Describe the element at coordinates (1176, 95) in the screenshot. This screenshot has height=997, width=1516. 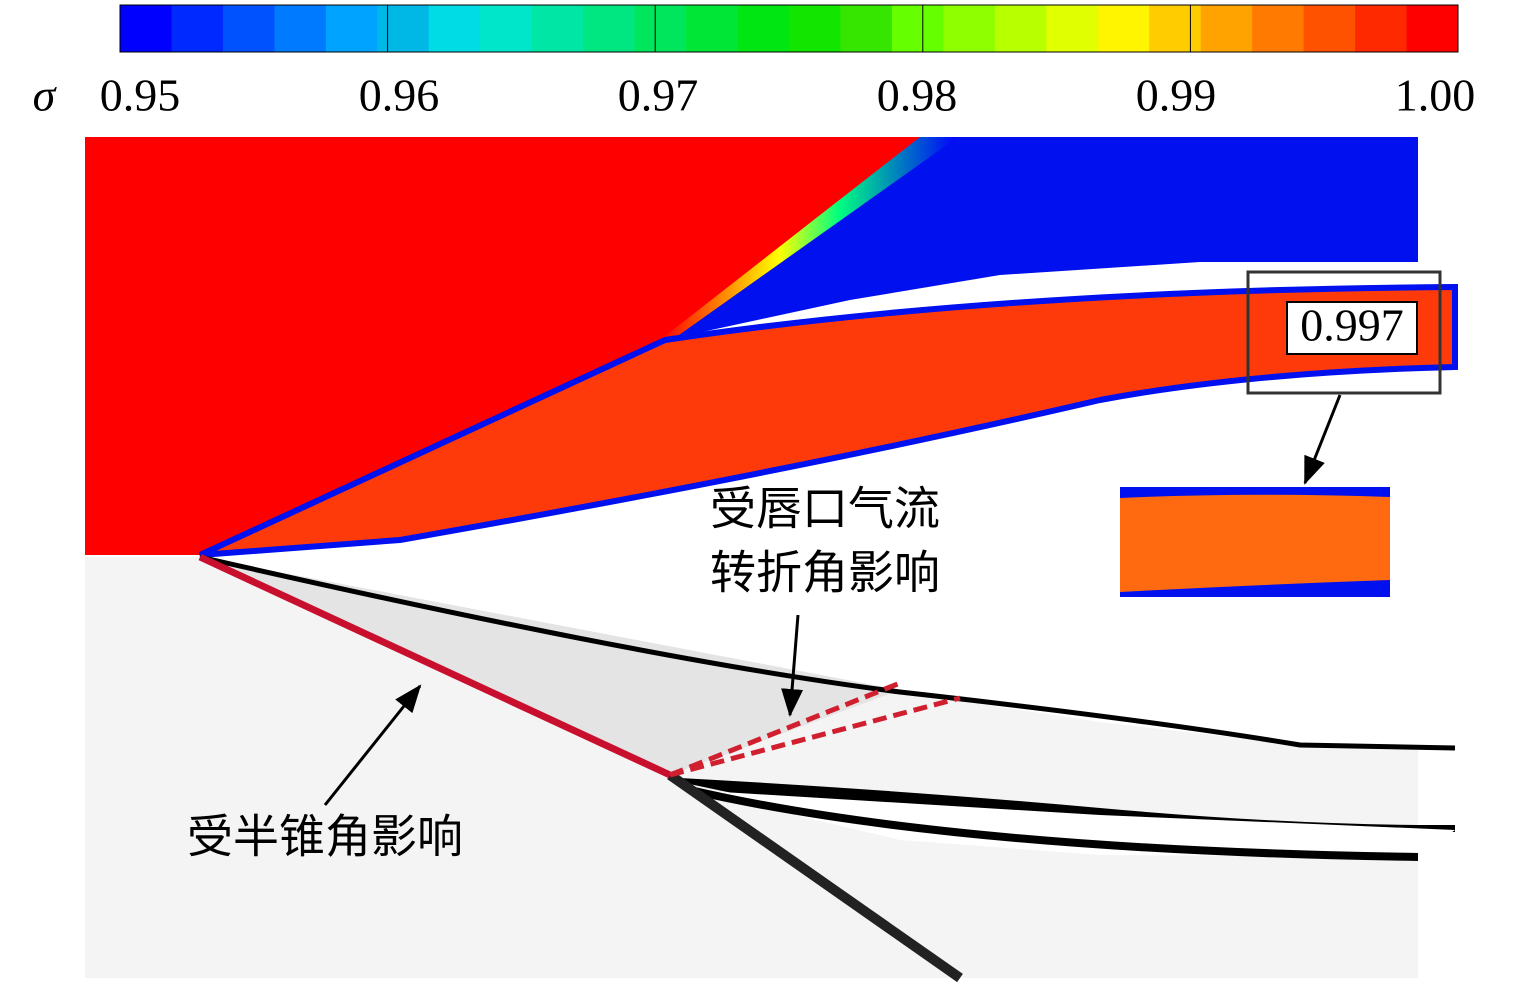
I see `colorbar-tick-label: 0.99` at that location.